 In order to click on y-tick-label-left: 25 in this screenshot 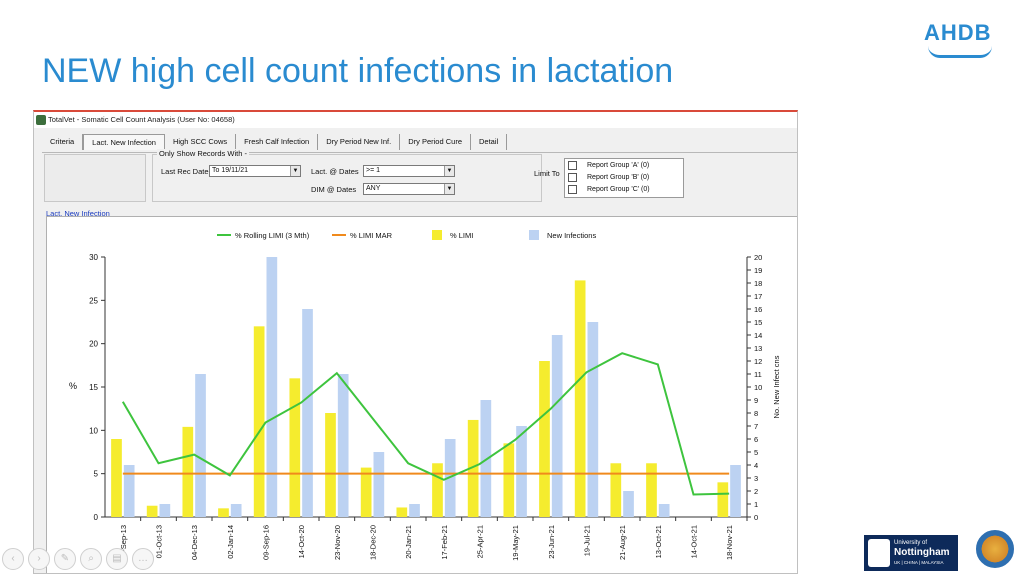, I will do `click(93, 300)`.